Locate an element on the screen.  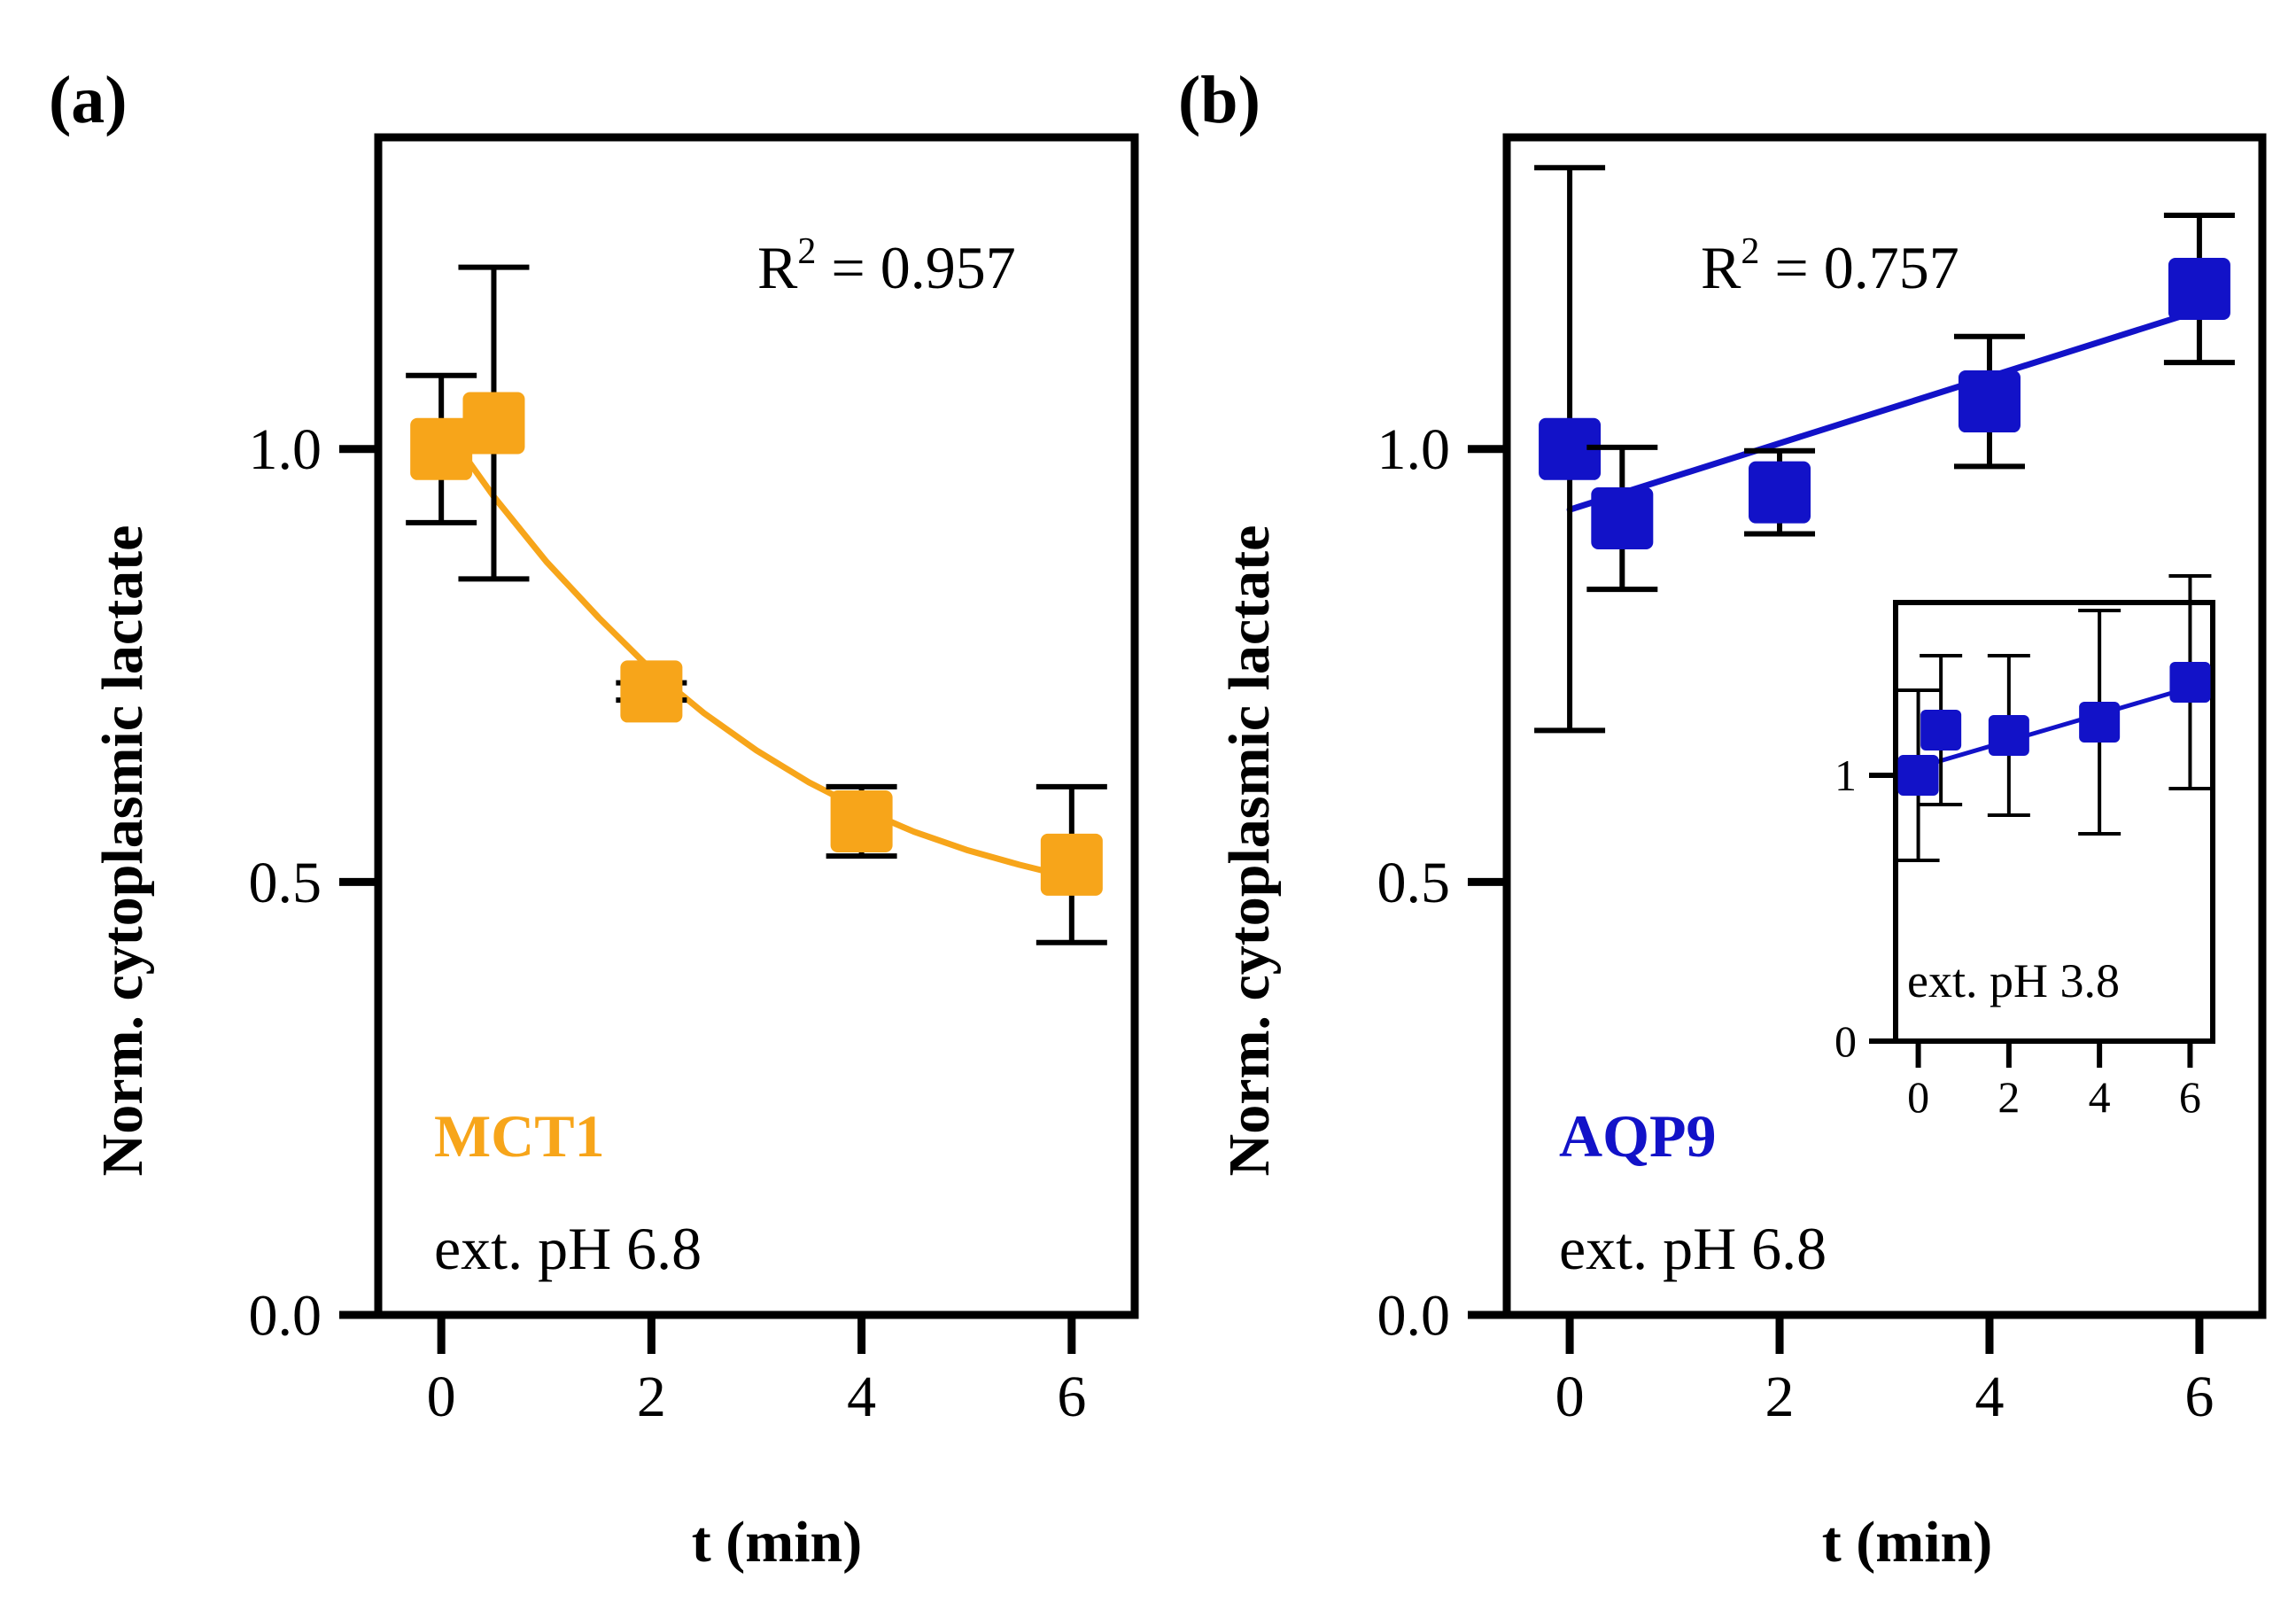
panel-b-x-tick-label-0: 0 is located at coordinates (1570, 1397).